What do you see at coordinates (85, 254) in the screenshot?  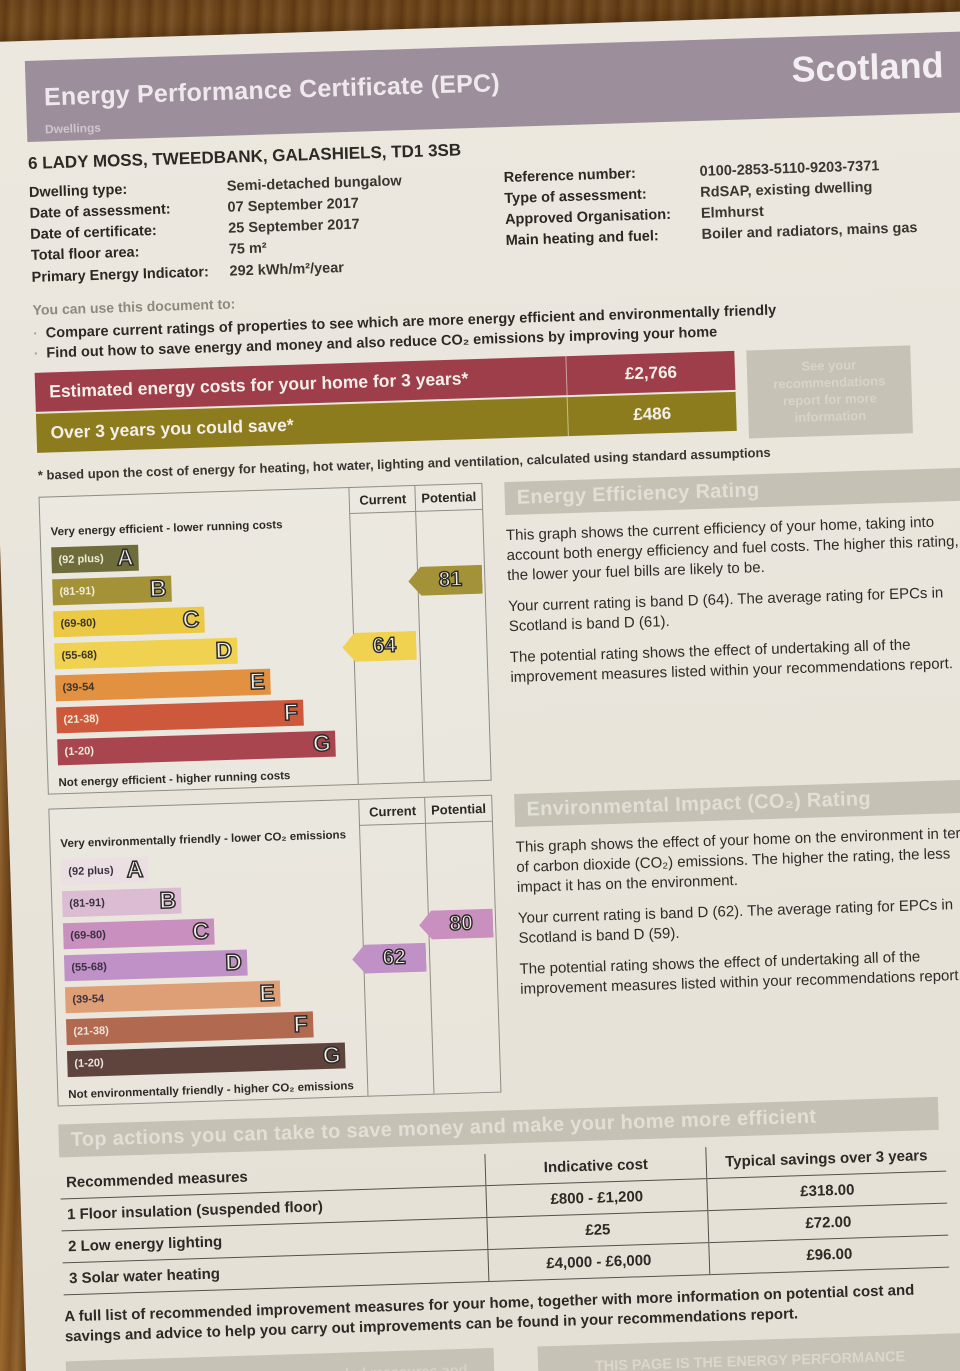 I see `detail-label: Total floor area:` at bounding box center [85, 254].